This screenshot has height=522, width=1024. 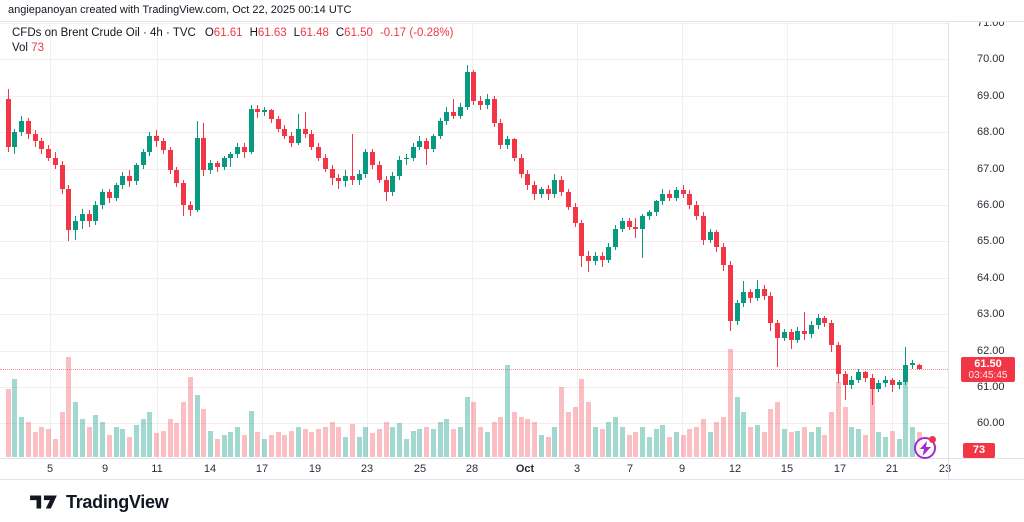 What do you see at coordinates (945, 469) in the screenshot?
I see `time-tick-label: 23` at bounding box center [945, 469].